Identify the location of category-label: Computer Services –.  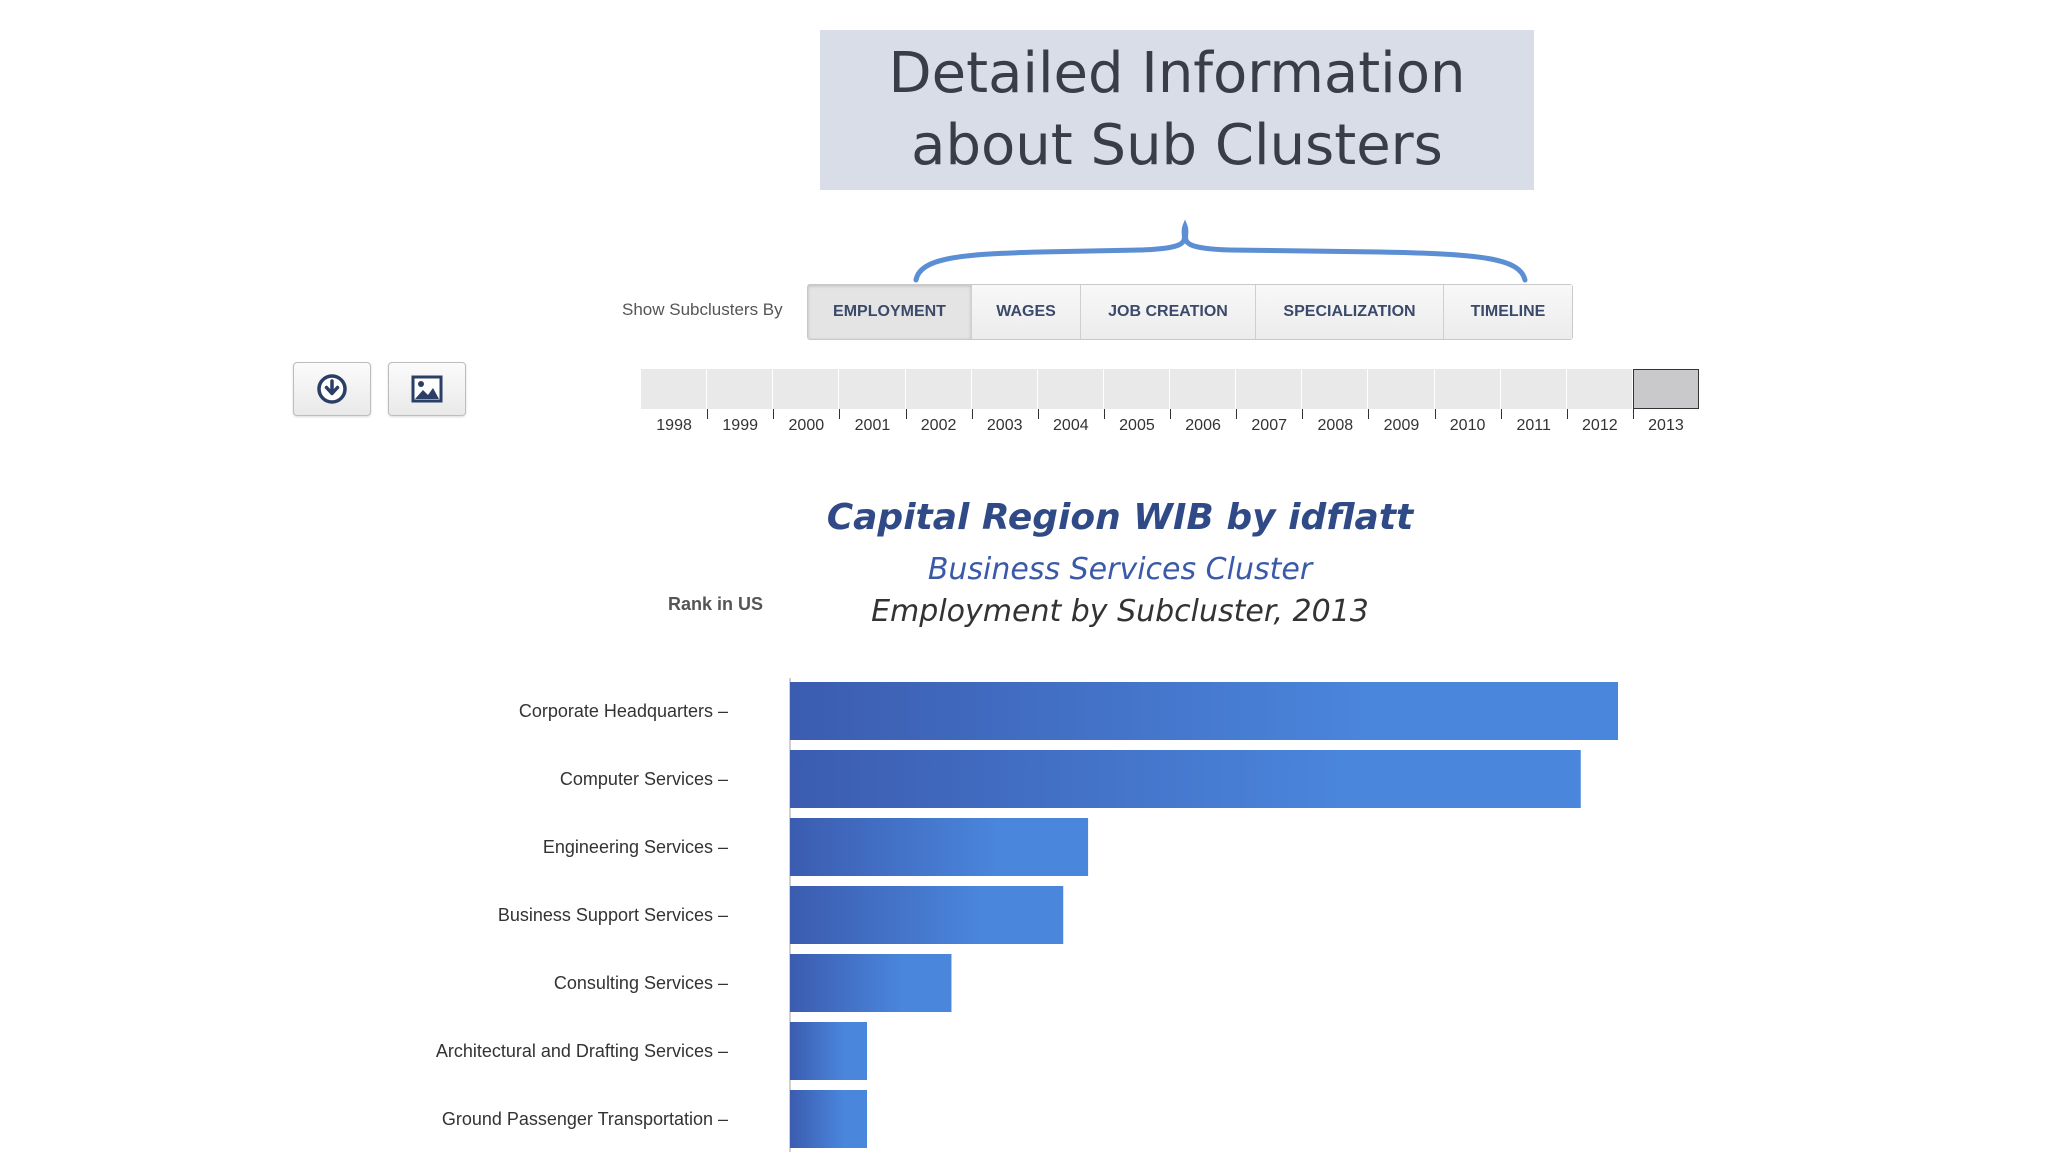
(644, 779).